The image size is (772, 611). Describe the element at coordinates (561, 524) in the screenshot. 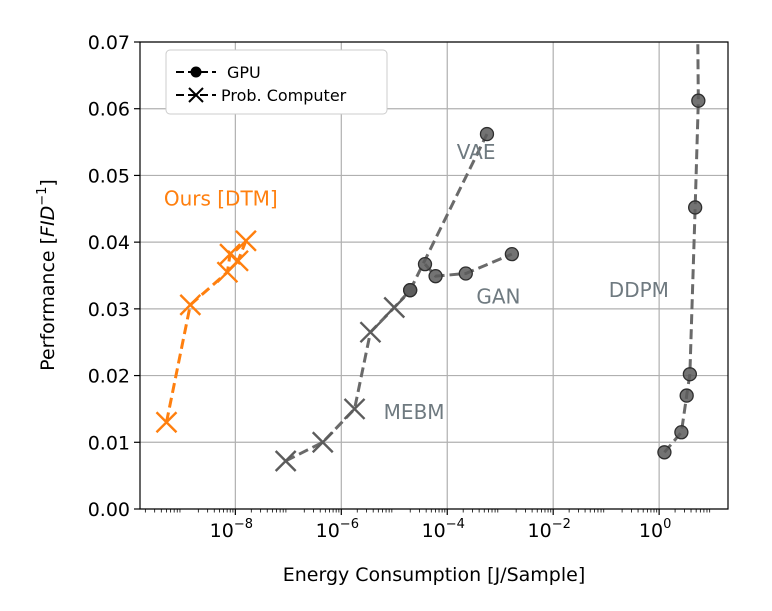

I see `x-tick-exponent: −2` at that location.